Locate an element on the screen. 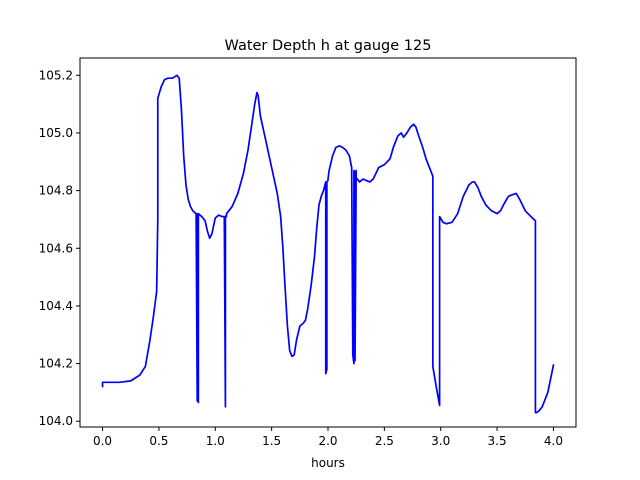 This screenshot has width=640, height=480. x-axis: 0.0 0.5 1.0 1.5 2.0 2.5 3.0 3.5 4.0 is located at coordinates (328, 437).